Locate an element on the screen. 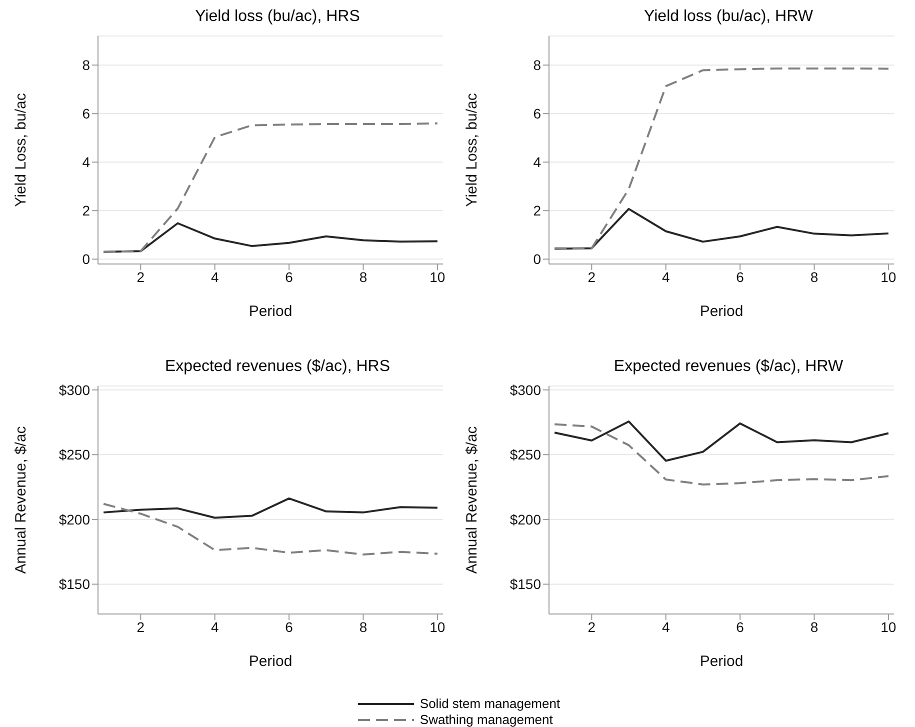 This screenshot has height=727, width=915. legend-label: Swathing management is located at coordinates (486, 719).